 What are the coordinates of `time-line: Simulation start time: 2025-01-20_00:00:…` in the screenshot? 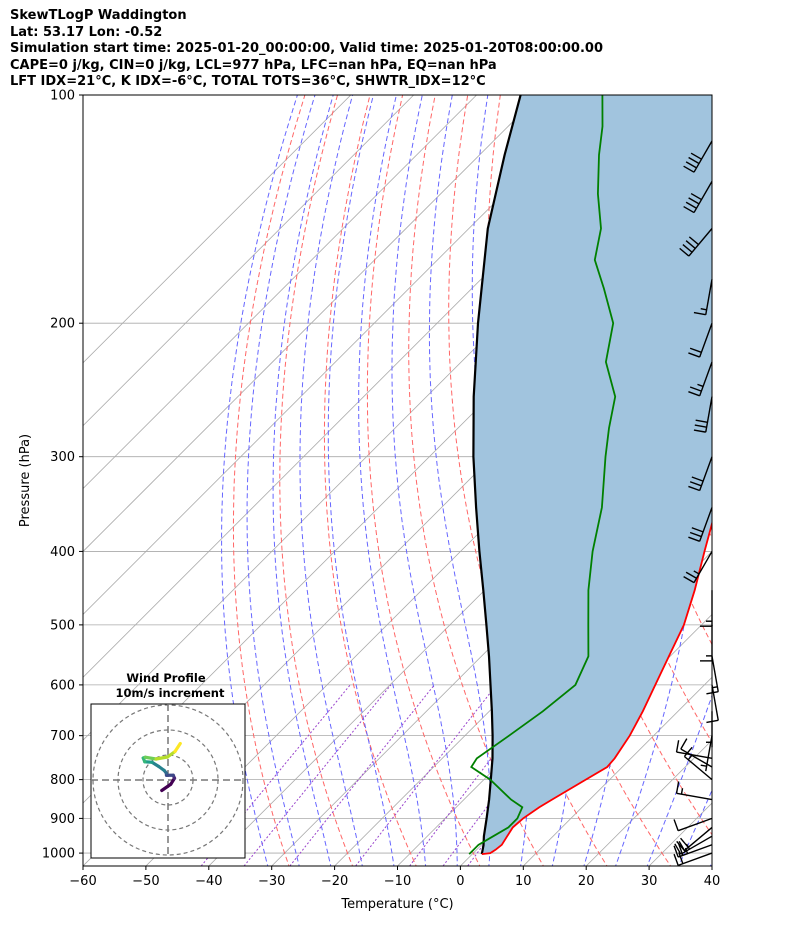 It's located at (306, 48).